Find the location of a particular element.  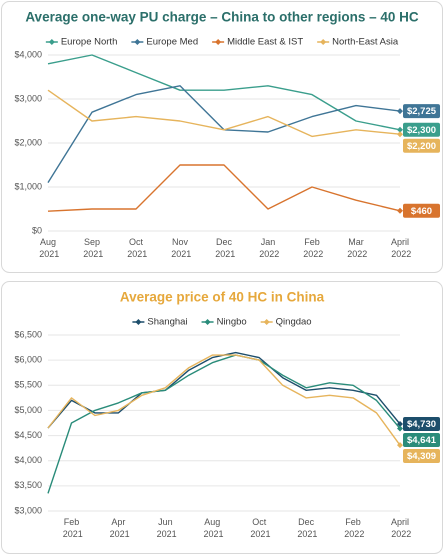

legend-item: Europe North is located at coordinates (81, 42).